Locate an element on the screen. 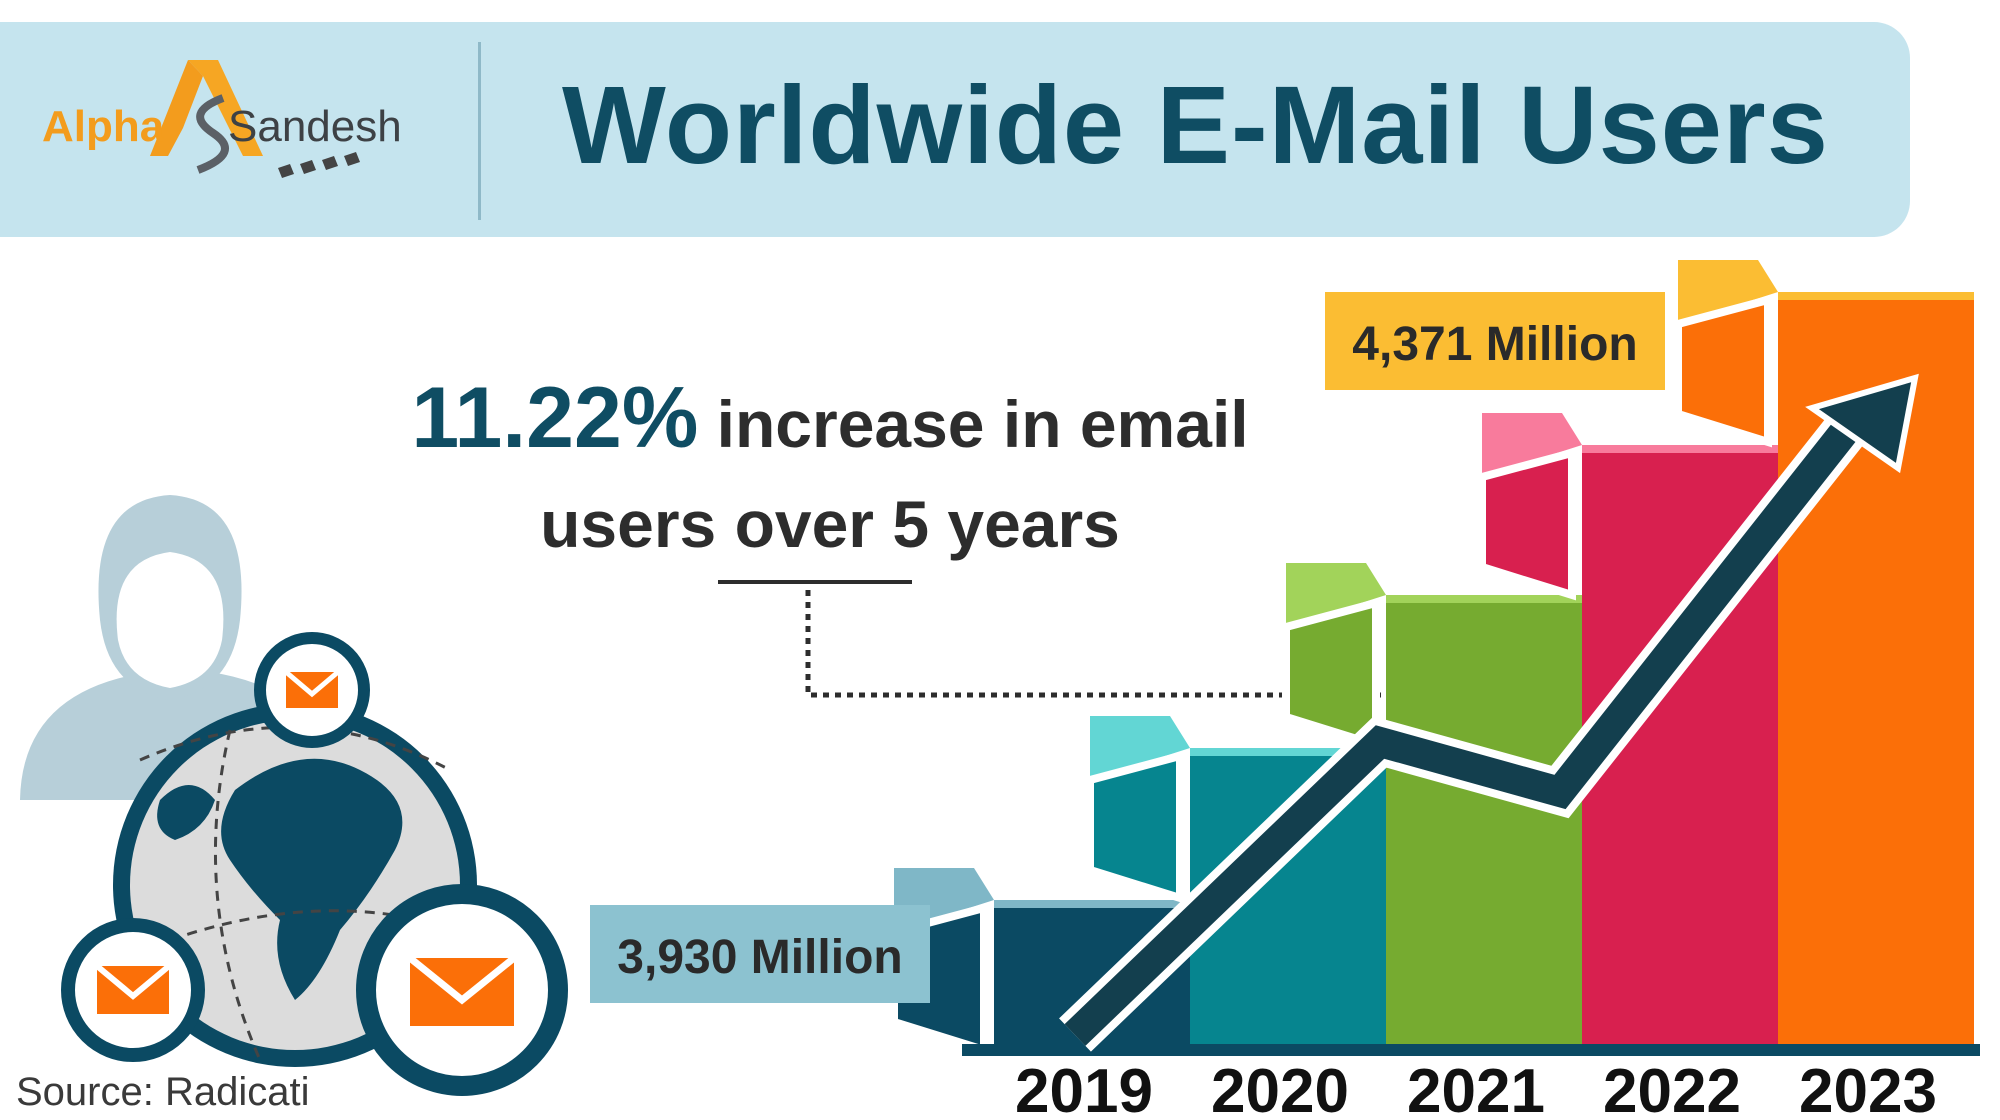 Image resolution: width=2000 pixels, height=1120 pixels. x-tick-label: 2022 is located at coordinates (1672, 1088).